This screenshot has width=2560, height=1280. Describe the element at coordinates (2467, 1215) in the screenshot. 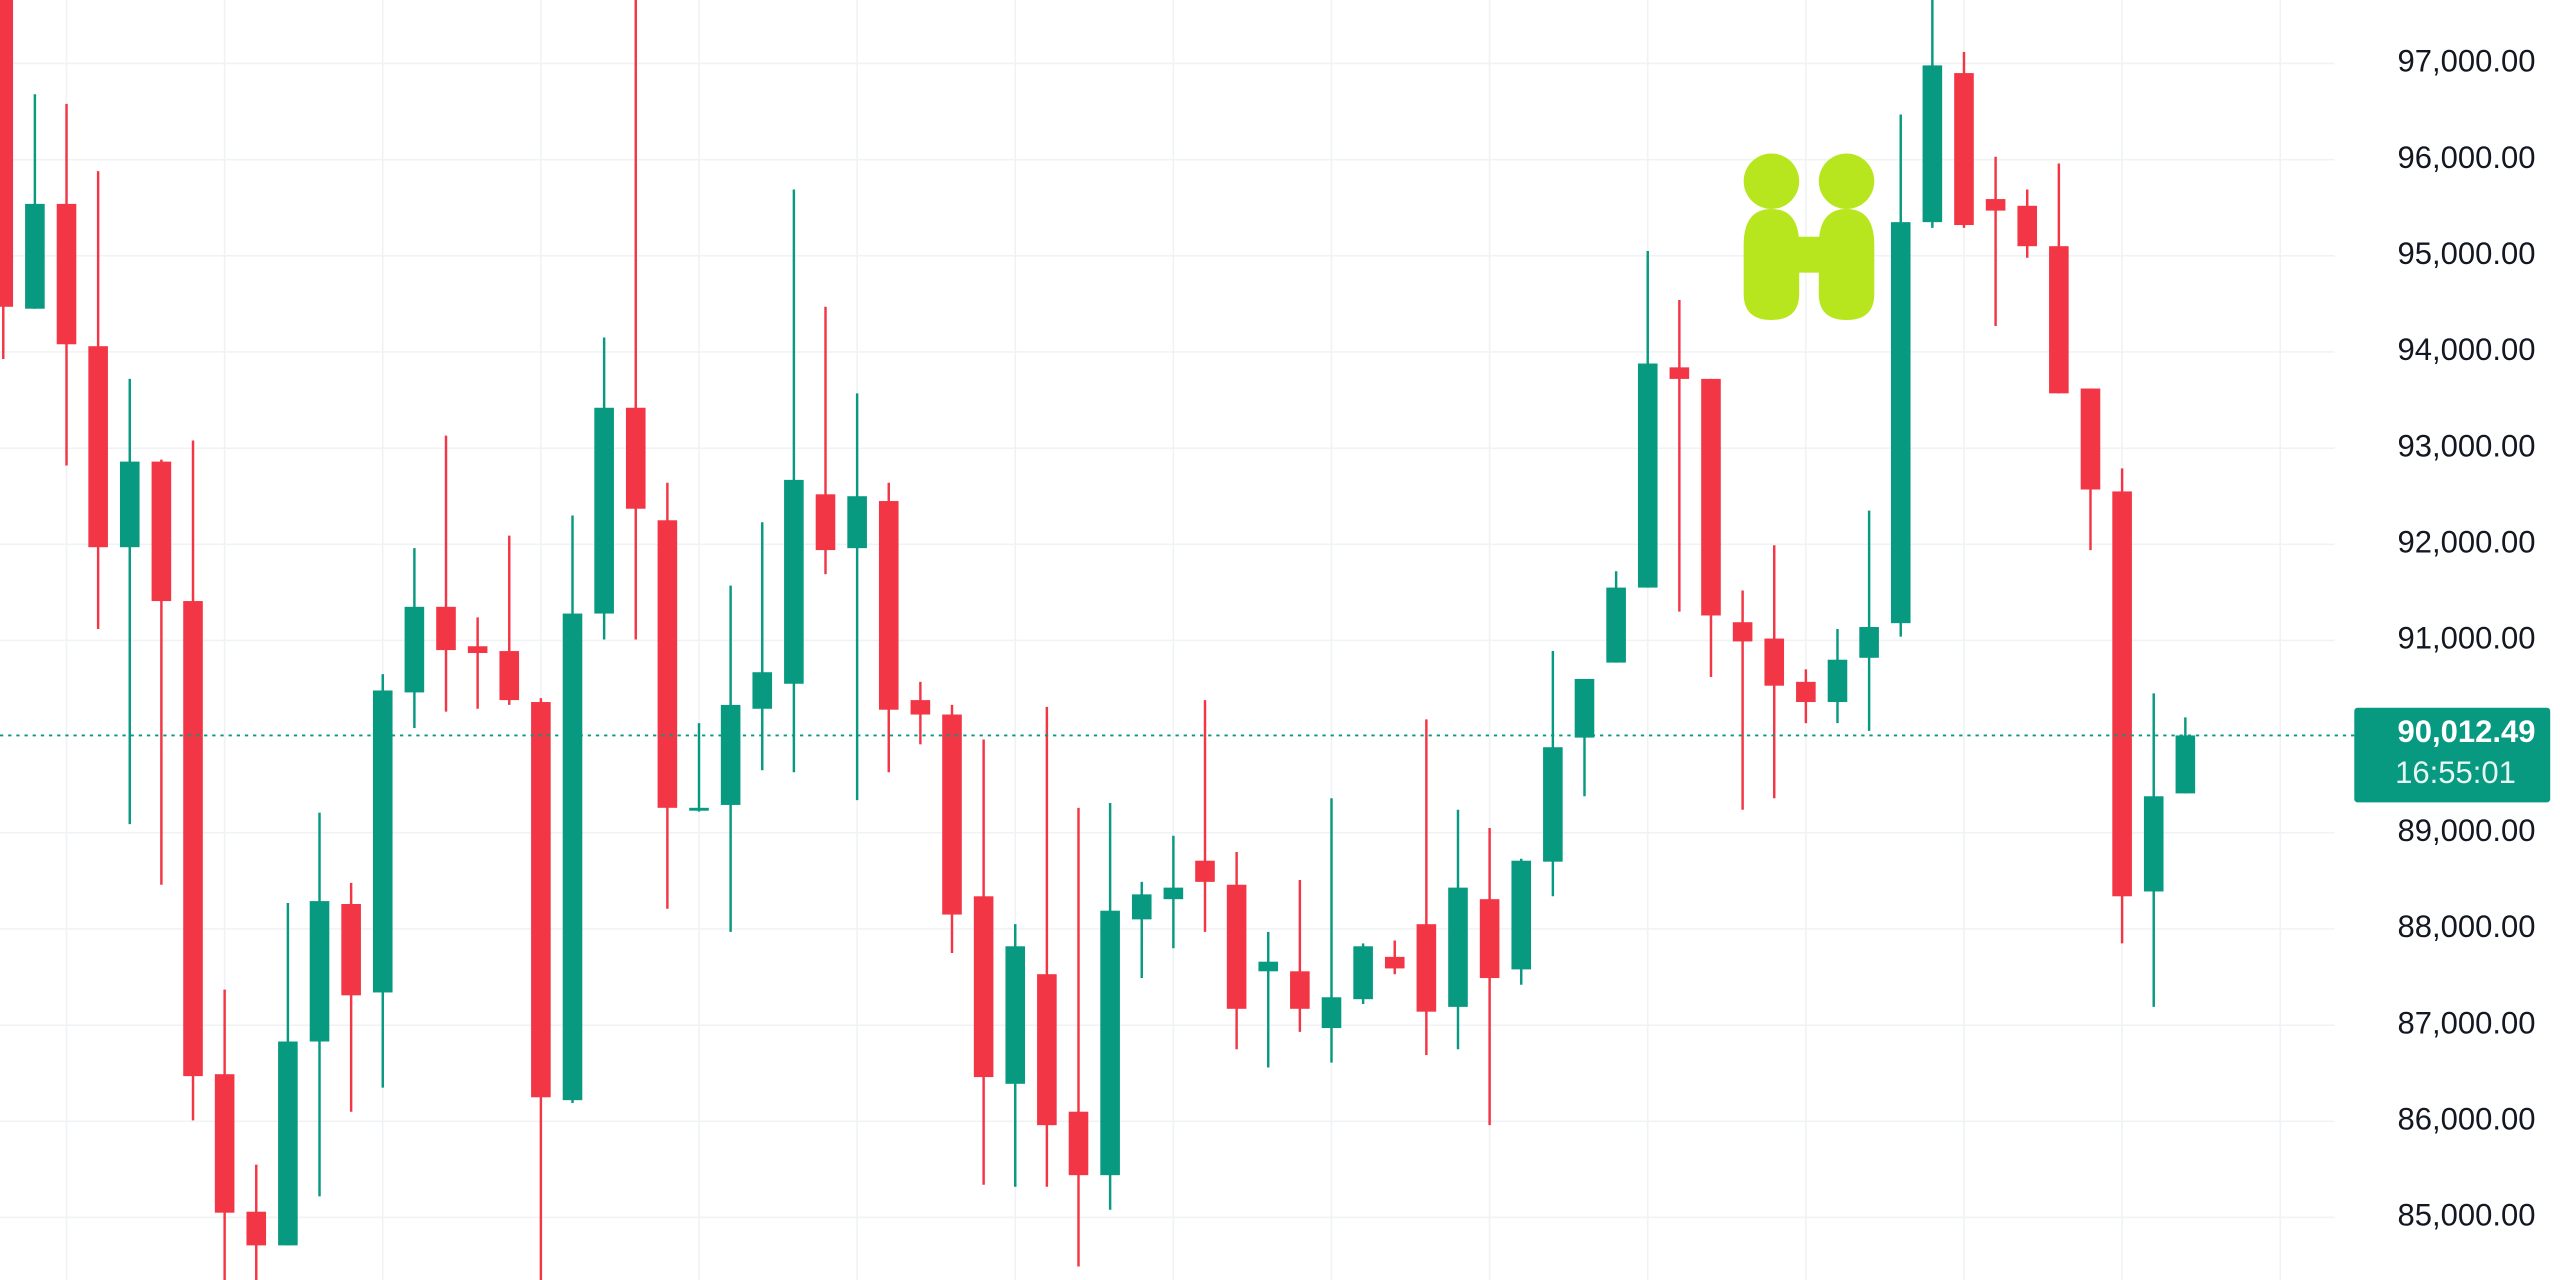

I see `y-tick-label: 85,000.00` at that location.